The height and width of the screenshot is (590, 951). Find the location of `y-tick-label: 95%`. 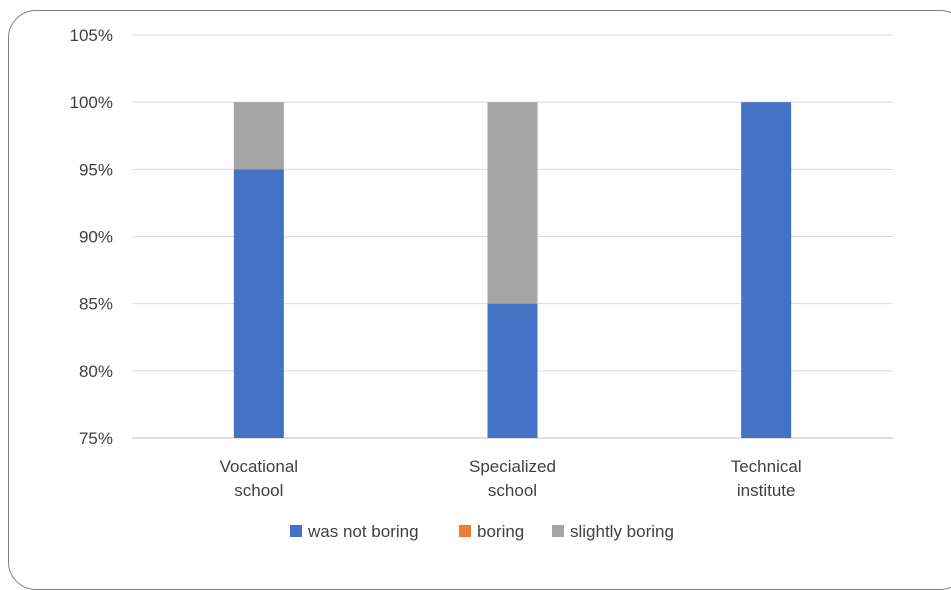

y-tick-label: 95% is located at coordinates (96, 169).